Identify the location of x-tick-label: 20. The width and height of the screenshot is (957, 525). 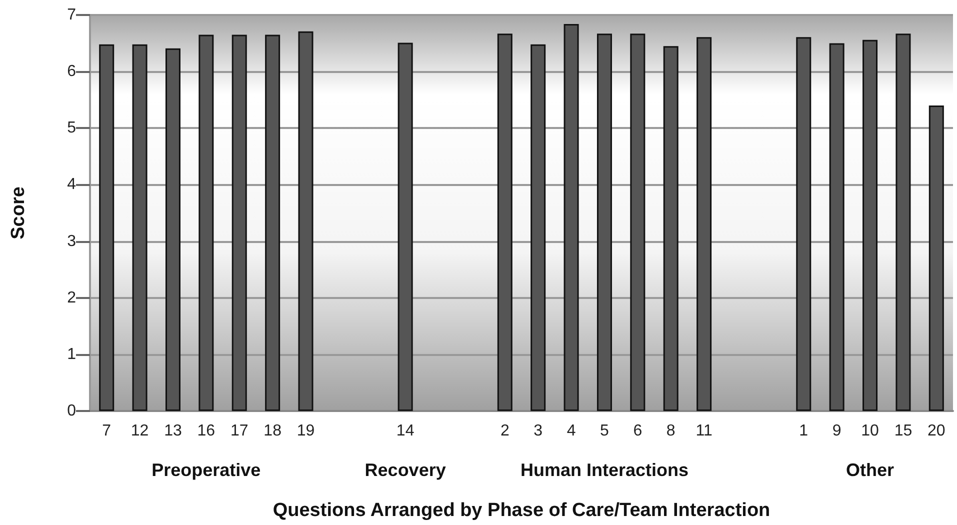
(937, 431).